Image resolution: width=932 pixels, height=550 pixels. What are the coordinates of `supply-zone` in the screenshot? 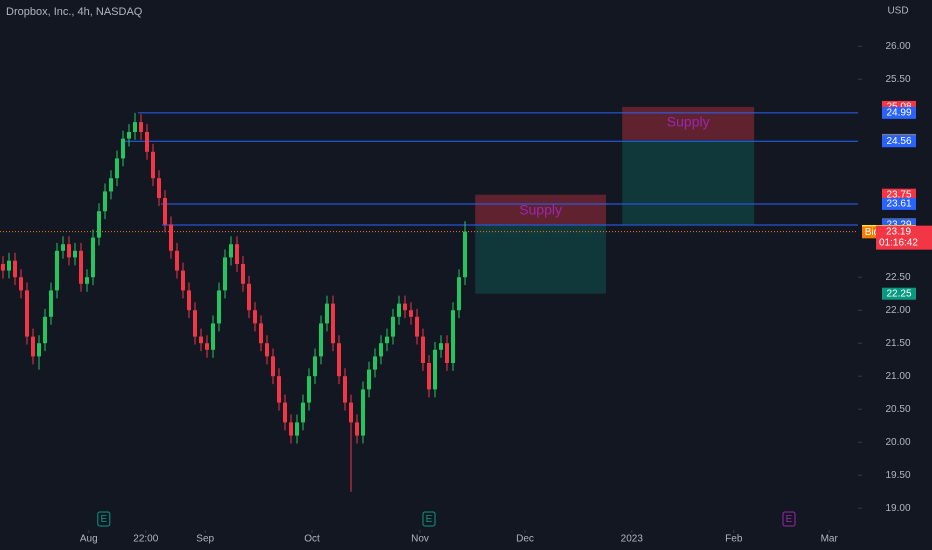 It's located at (540, 209).